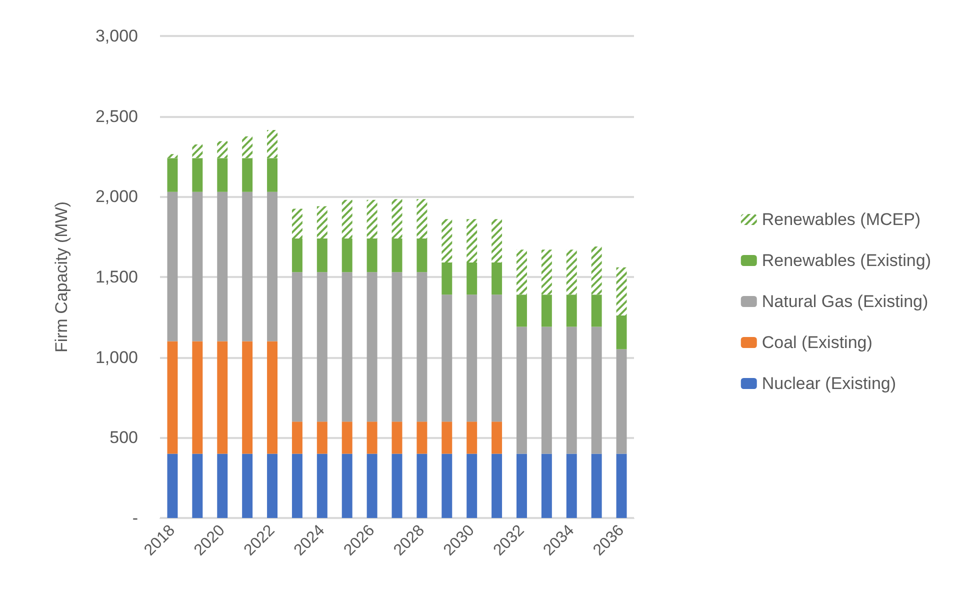  Describe the element at coordinates (841, 219) in the screenshot. I see `legend-label: Renewables (MCEP)` at that location.